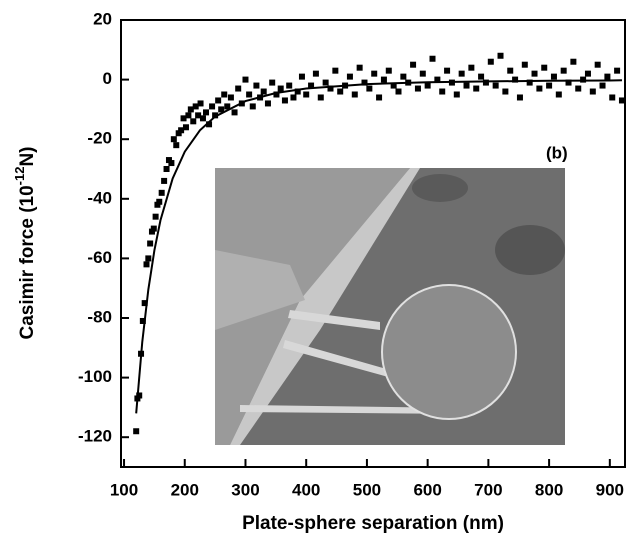  Describe the element at coordinates (19, 176) in the screenshot. I see `y-label-exponent: -12` at that location.